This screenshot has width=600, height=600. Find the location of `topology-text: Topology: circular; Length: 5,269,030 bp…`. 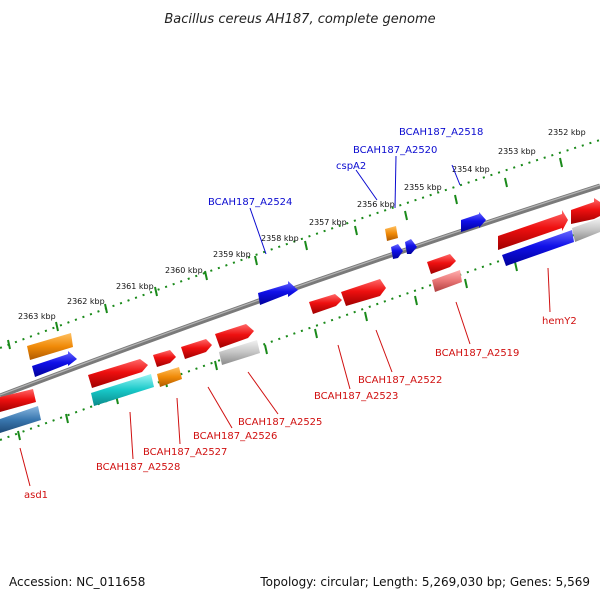

topology-text: Topology: circular; Length: 5,269,030 bp… is located at coordinates (424, 582).